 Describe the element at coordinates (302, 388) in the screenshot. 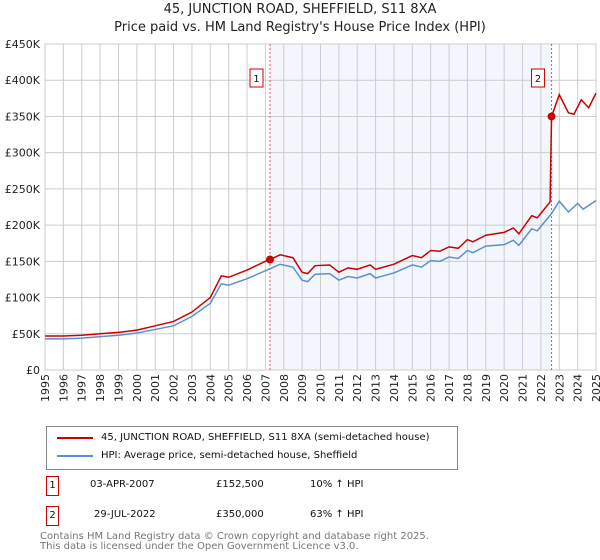

I see `x-tick-label: 2009` at that location.